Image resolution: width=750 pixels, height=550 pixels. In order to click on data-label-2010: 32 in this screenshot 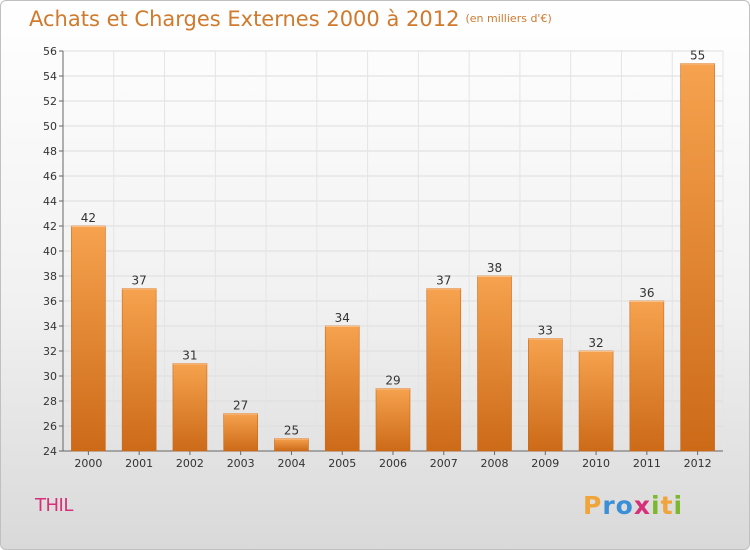, I will do `click(595, 343)`.